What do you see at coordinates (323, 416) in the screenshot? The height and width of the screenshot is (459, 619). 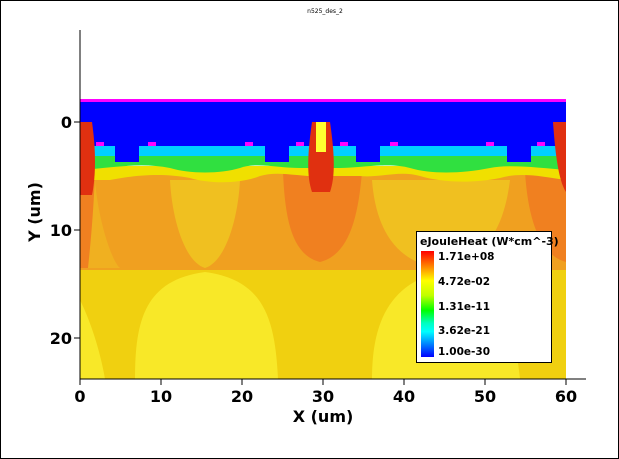 I see `x-axis-label: X (um)` at bounding box center [323, 416].